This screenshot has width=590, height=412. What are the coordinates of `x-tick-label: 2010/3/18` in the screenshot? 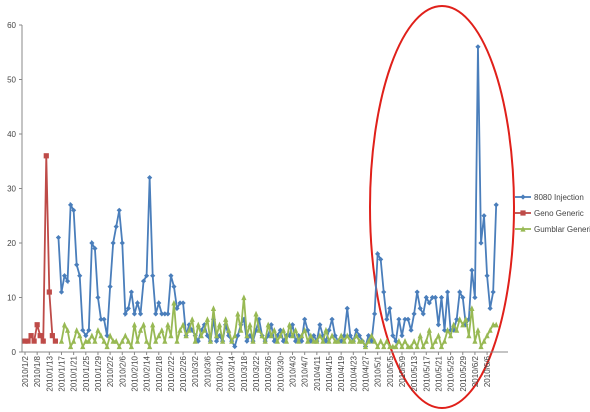 It's located at (244, 373).